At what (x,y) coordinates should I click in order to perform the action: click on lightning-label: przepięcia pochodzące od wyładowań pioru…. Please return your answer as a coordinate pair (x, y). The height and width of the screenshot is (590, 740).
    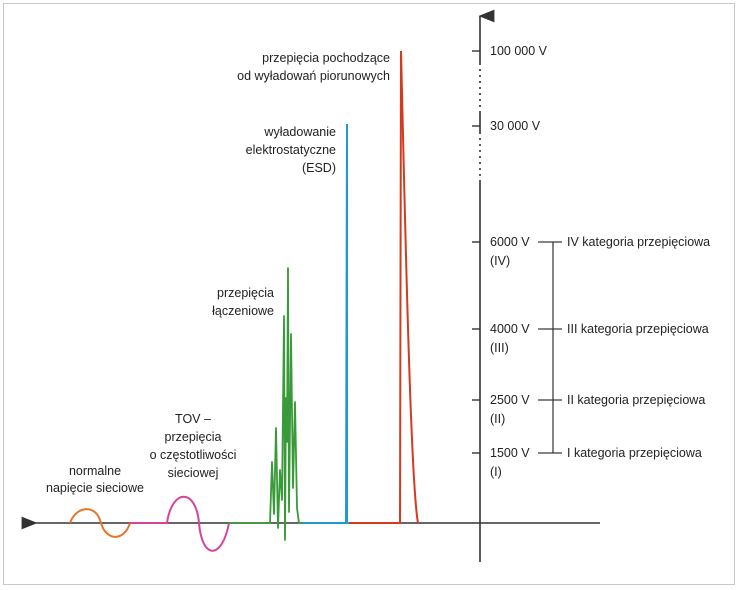
    Looking at the image, I should click on (313, 67).